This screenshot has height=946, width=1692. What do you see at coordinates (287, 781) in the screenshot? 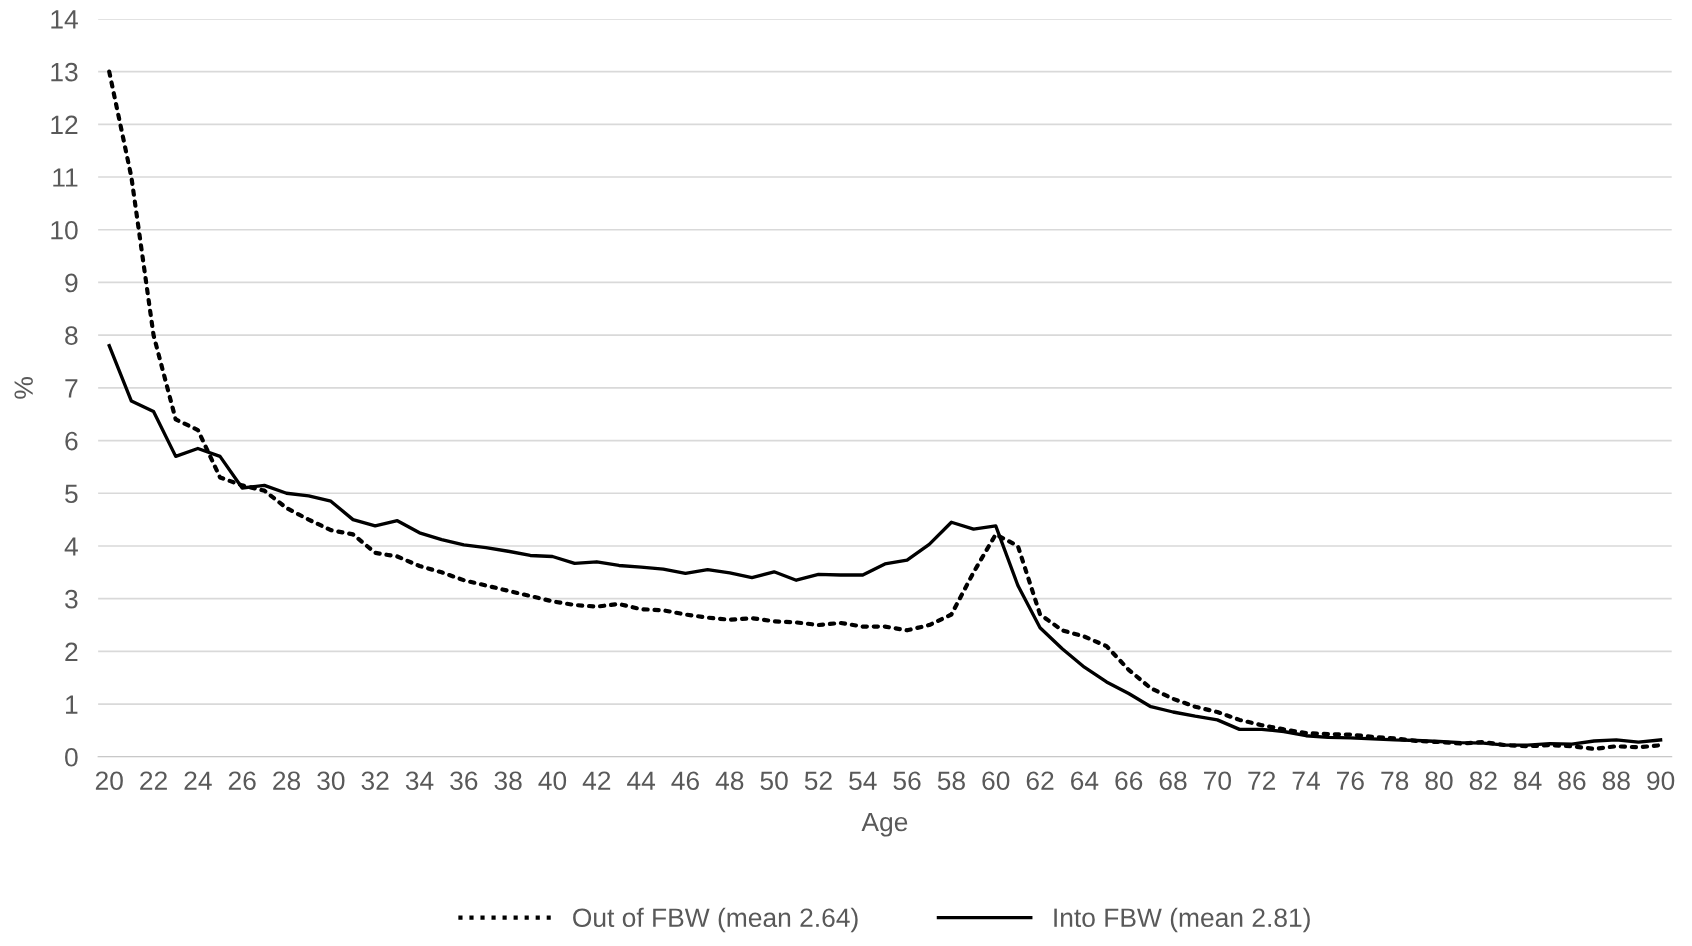
I see `x-tick-label: 28` at bounding box center [287, 781].